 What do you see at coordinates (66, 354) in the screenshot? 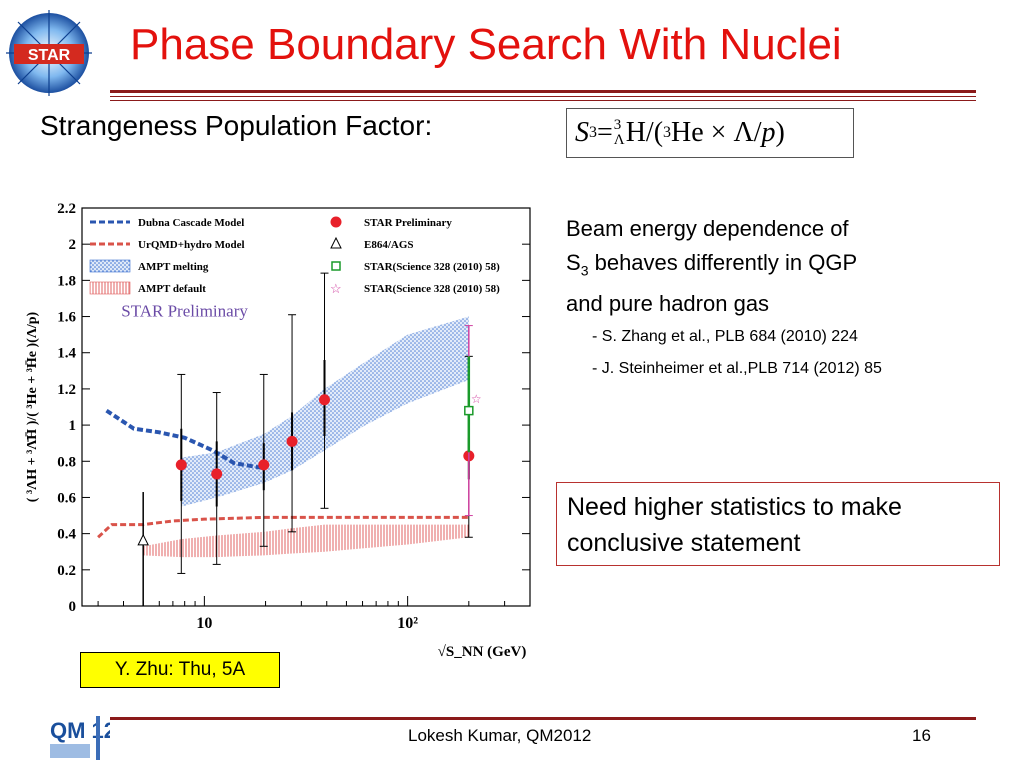
I see `y-tick-label: 1.4` at bounding box center [66, 354].